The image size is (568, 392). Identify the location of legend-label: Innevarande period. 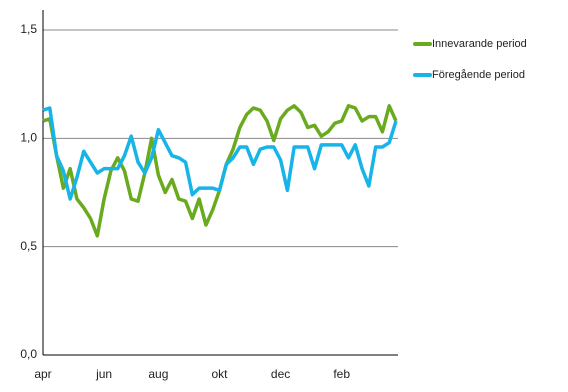
(479, 44).